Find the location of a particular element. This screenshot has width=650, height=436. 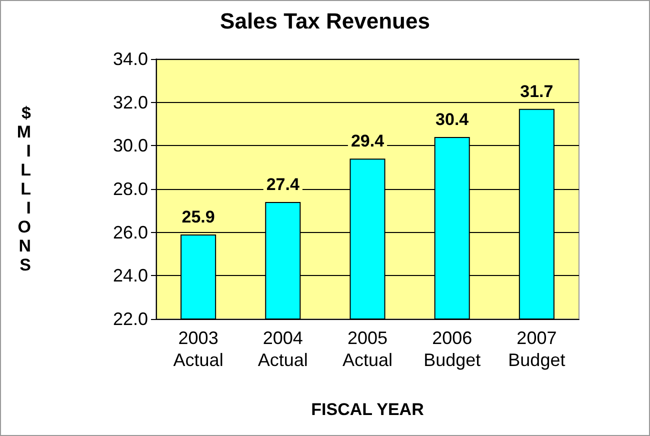

data-label: 29.4 is located at coordinates (367, 141).